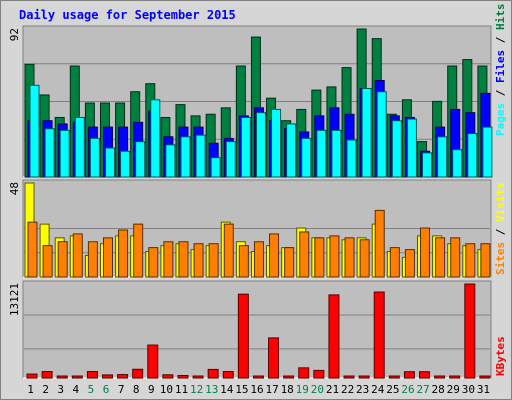 This screenshot has height=400, width=512. Describe the element at coordinates (500, 356) in the screenshot. I see `legend-bottom: KBytes` at that location.